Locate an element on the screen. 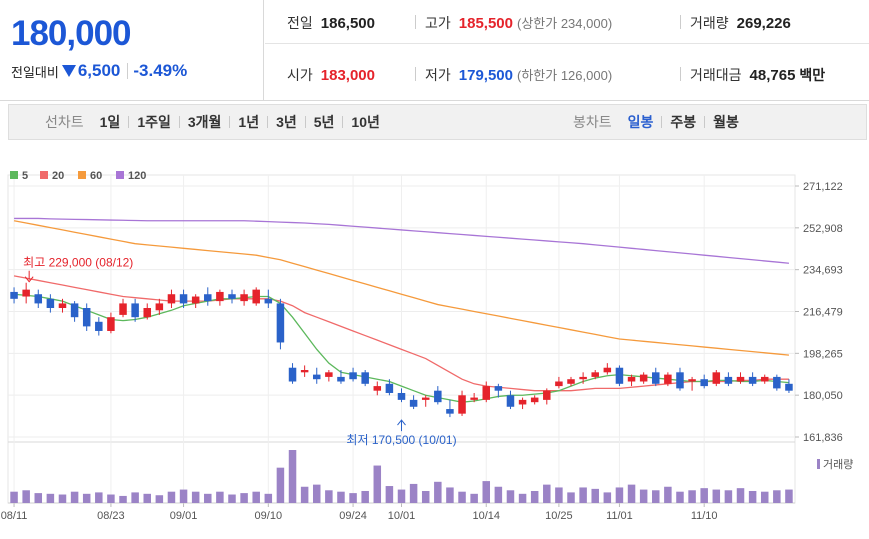 The width and height of the screenshot is (869, 539). change-divider is located at coordinates (128, 71).